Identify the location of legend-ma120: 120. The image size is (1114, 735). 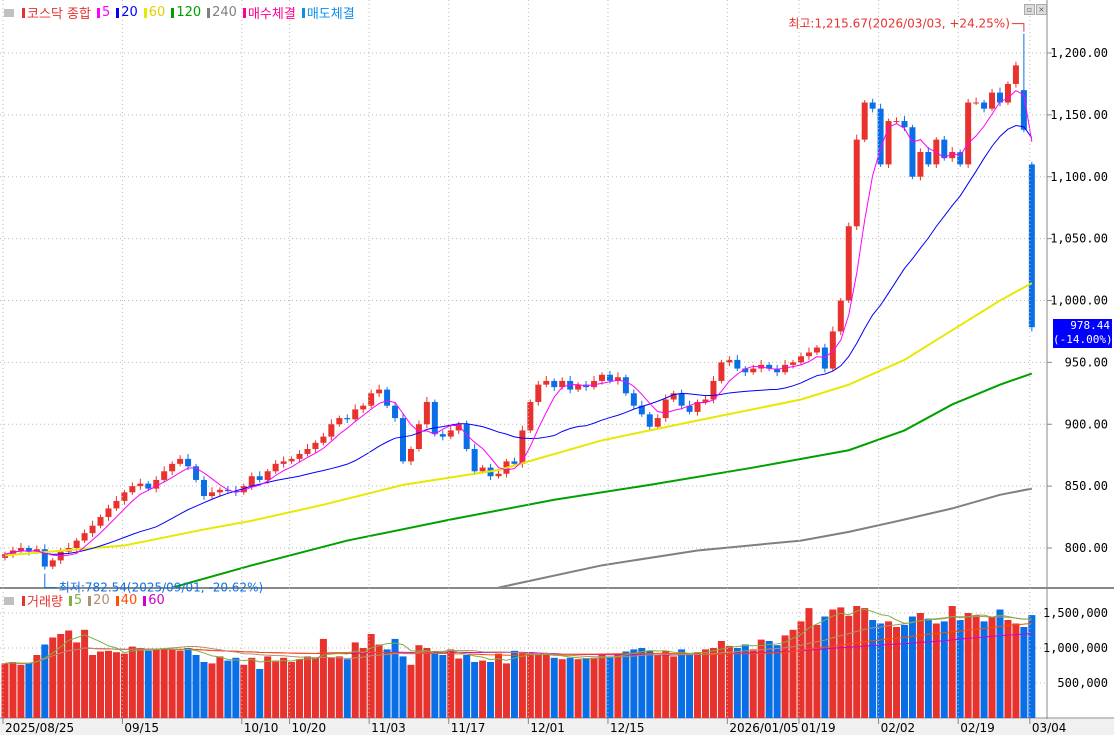
(189, 12).